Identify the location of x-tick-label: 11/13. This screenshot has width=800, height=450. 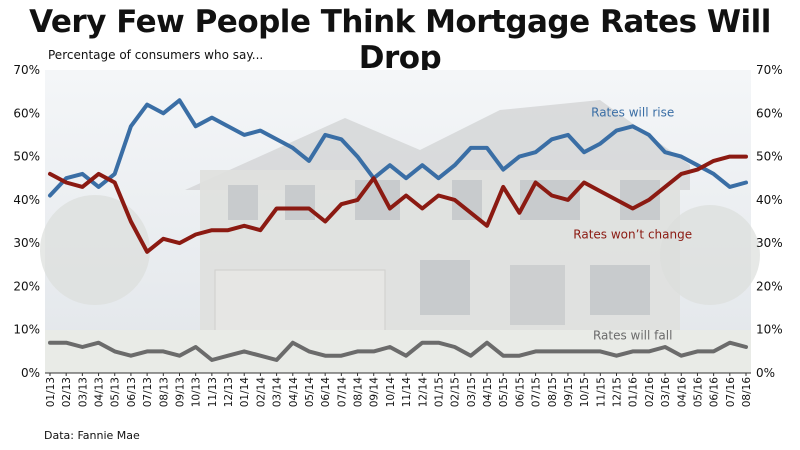
(213, 392).